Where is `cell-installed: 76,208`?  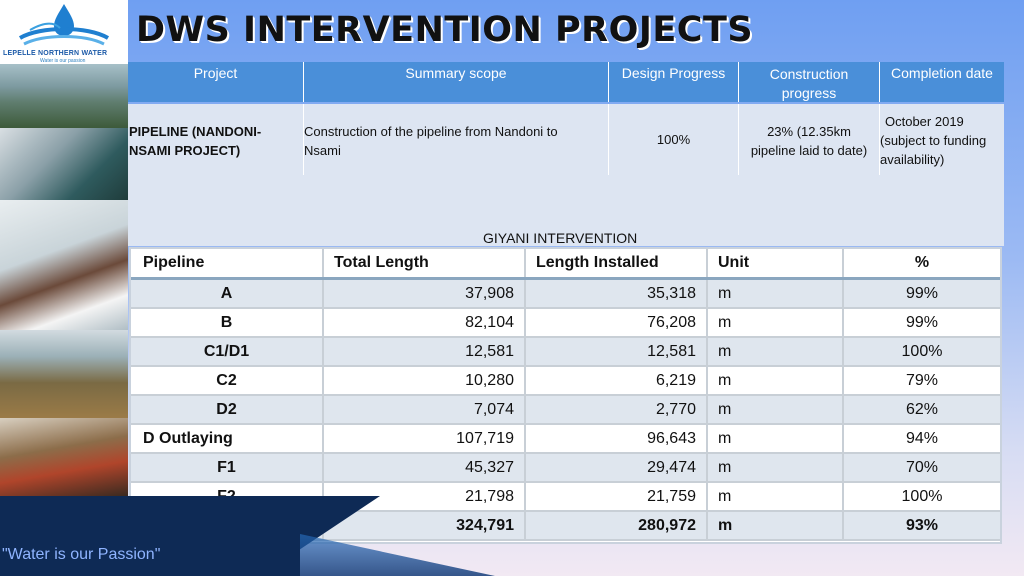 cell-installed: 76,208 is located at coordinates (617, 322).